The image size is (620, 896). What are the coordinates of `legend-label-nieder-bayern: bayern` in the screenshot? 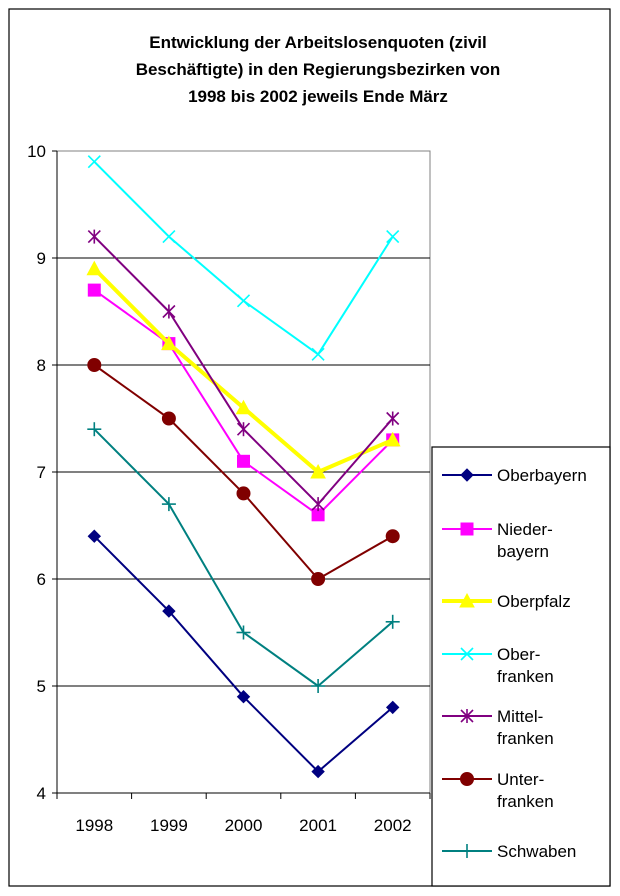 It's located at (523, 551).